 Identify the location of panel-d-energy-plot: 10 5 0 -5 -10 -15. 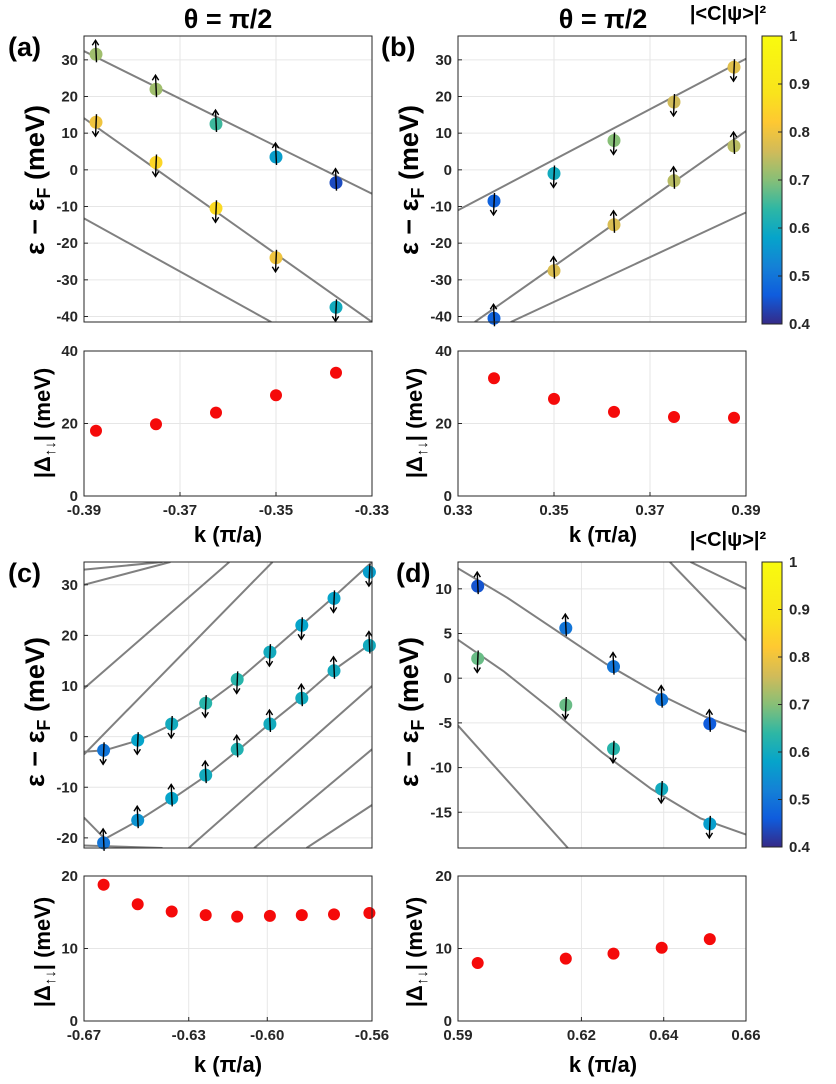
(588, 705).